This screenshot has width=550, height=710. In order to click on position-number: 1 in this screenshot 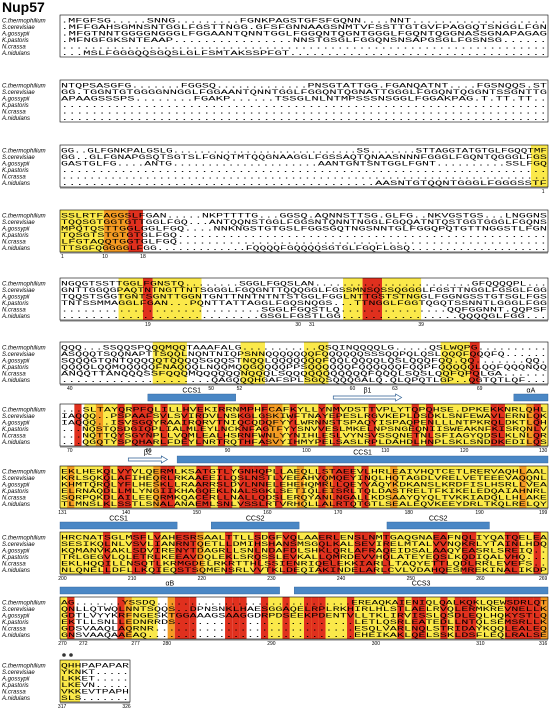, I will do `click(62, 257)`.